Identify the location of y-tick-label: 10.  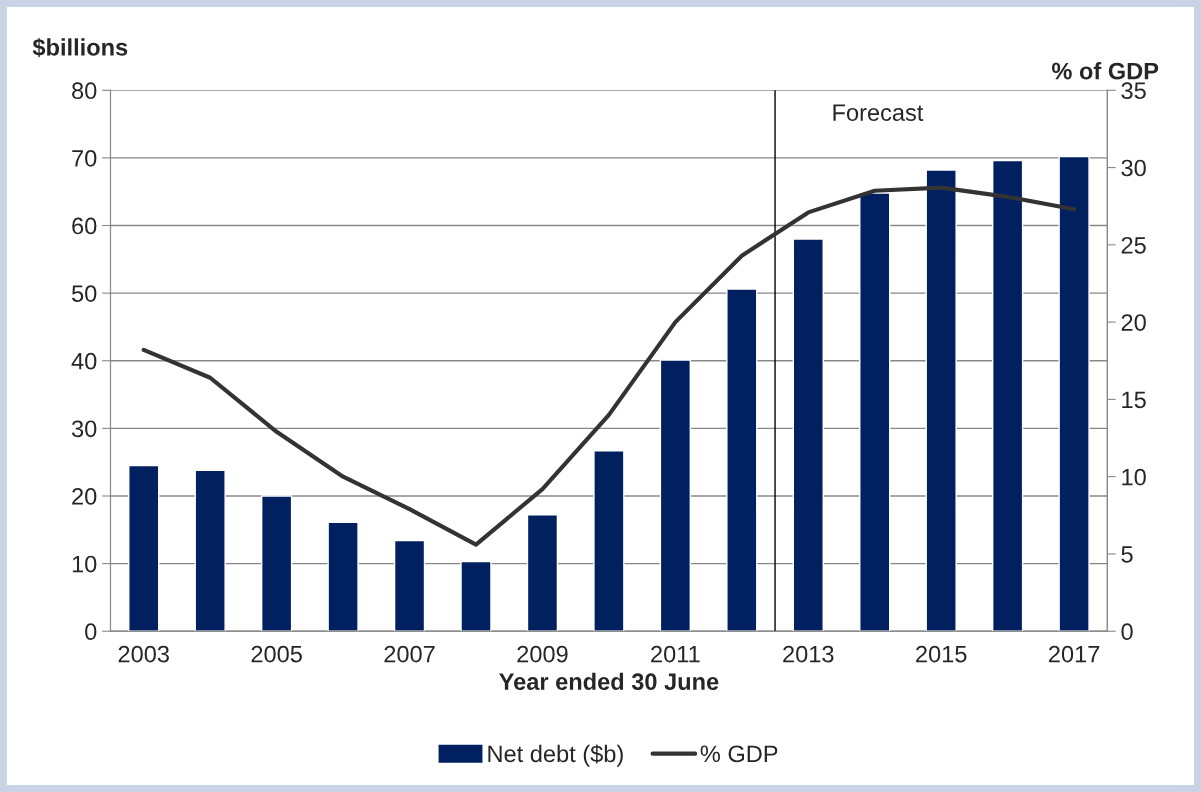
(84, 564).